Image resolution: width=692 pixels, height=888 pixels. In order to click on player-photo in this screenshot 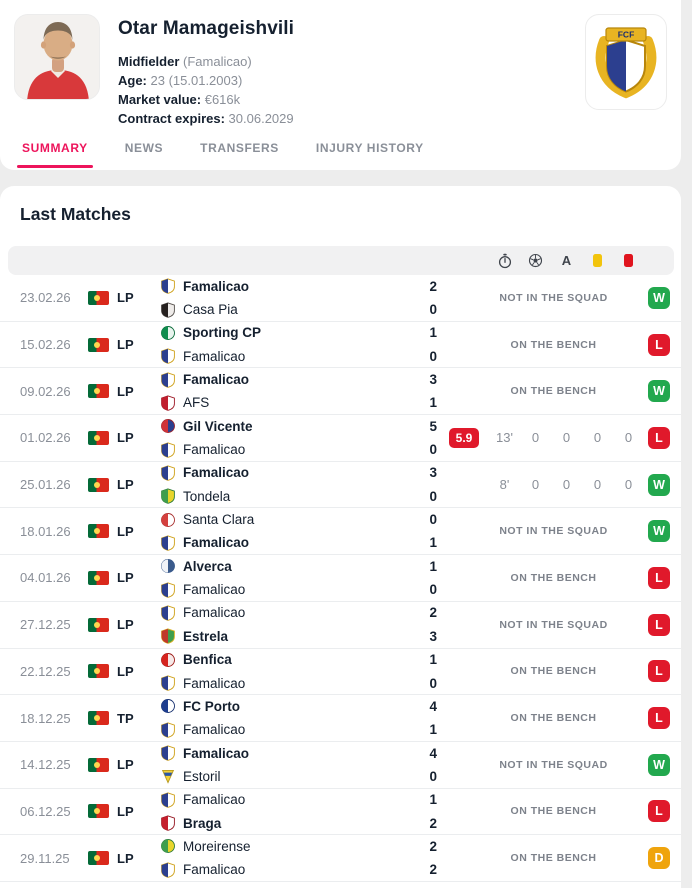, I will do `click(57, 57)`.